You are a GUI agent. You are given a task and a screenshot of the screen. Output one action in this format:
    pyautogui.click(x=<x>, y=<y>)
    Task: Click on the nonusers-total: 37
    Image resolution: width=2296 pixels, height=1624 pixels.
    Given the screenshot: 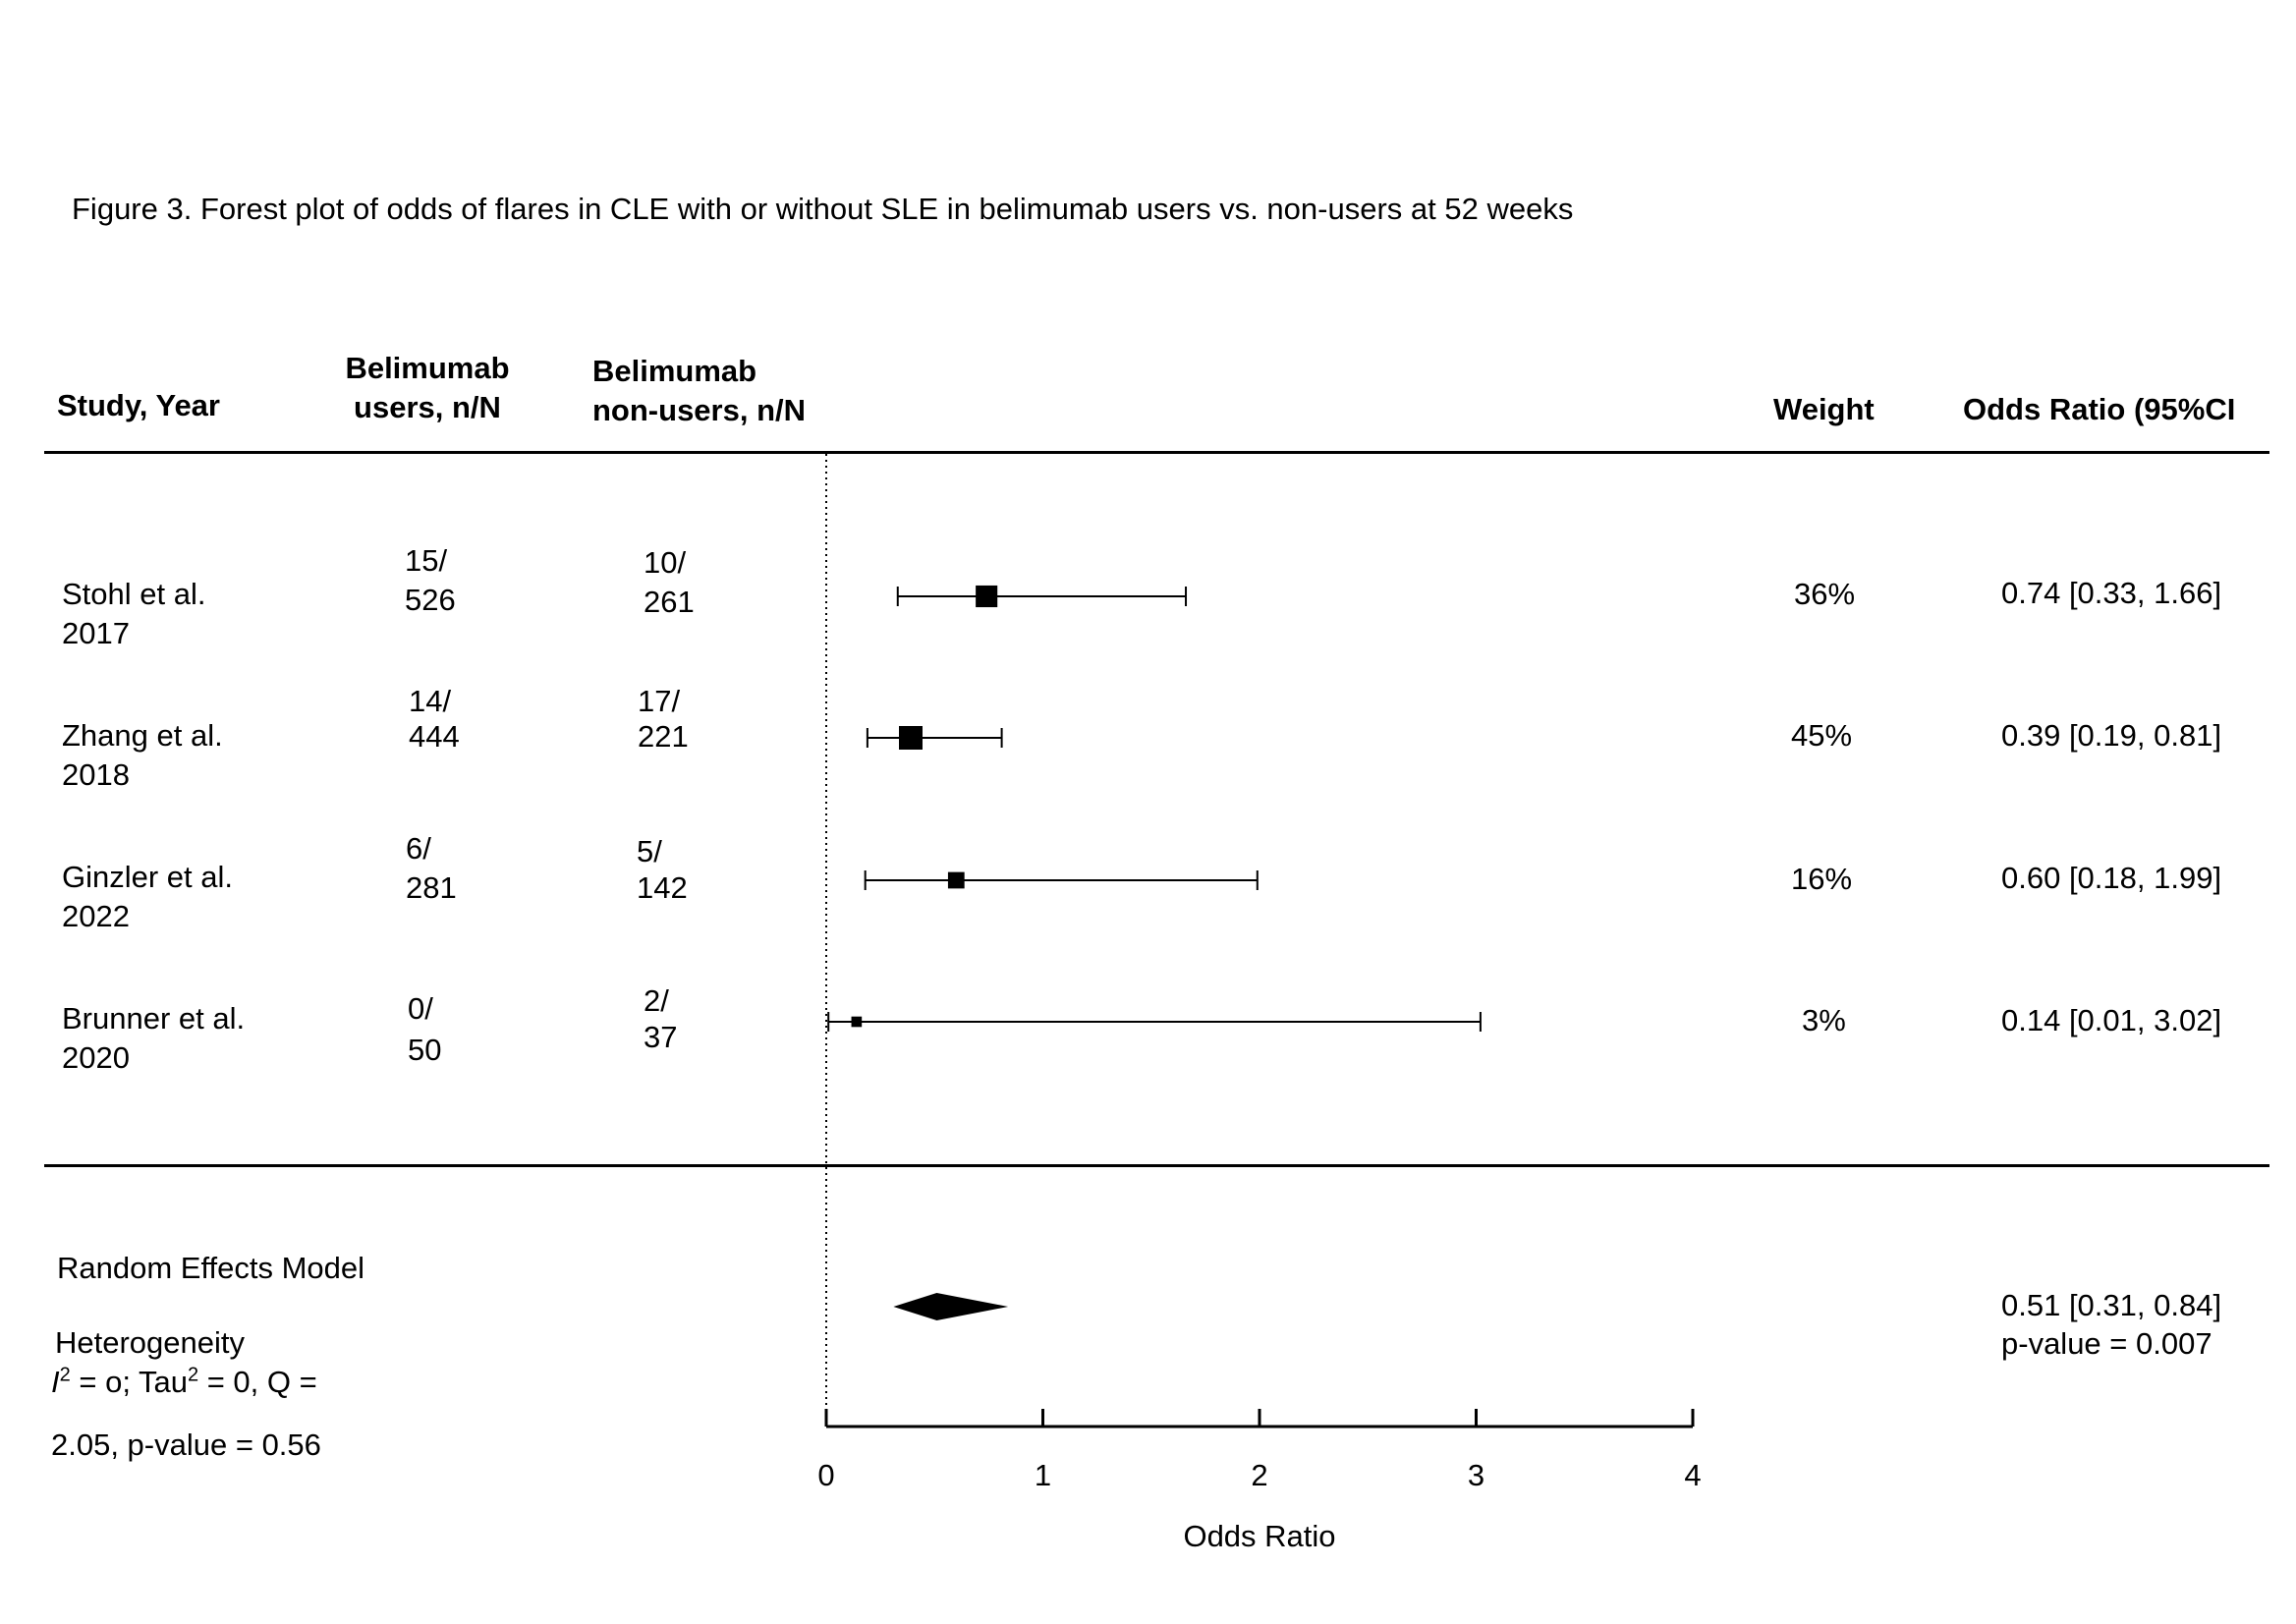 What is the action you would take?
    pyautogui.click(x=661, y=1037)
    